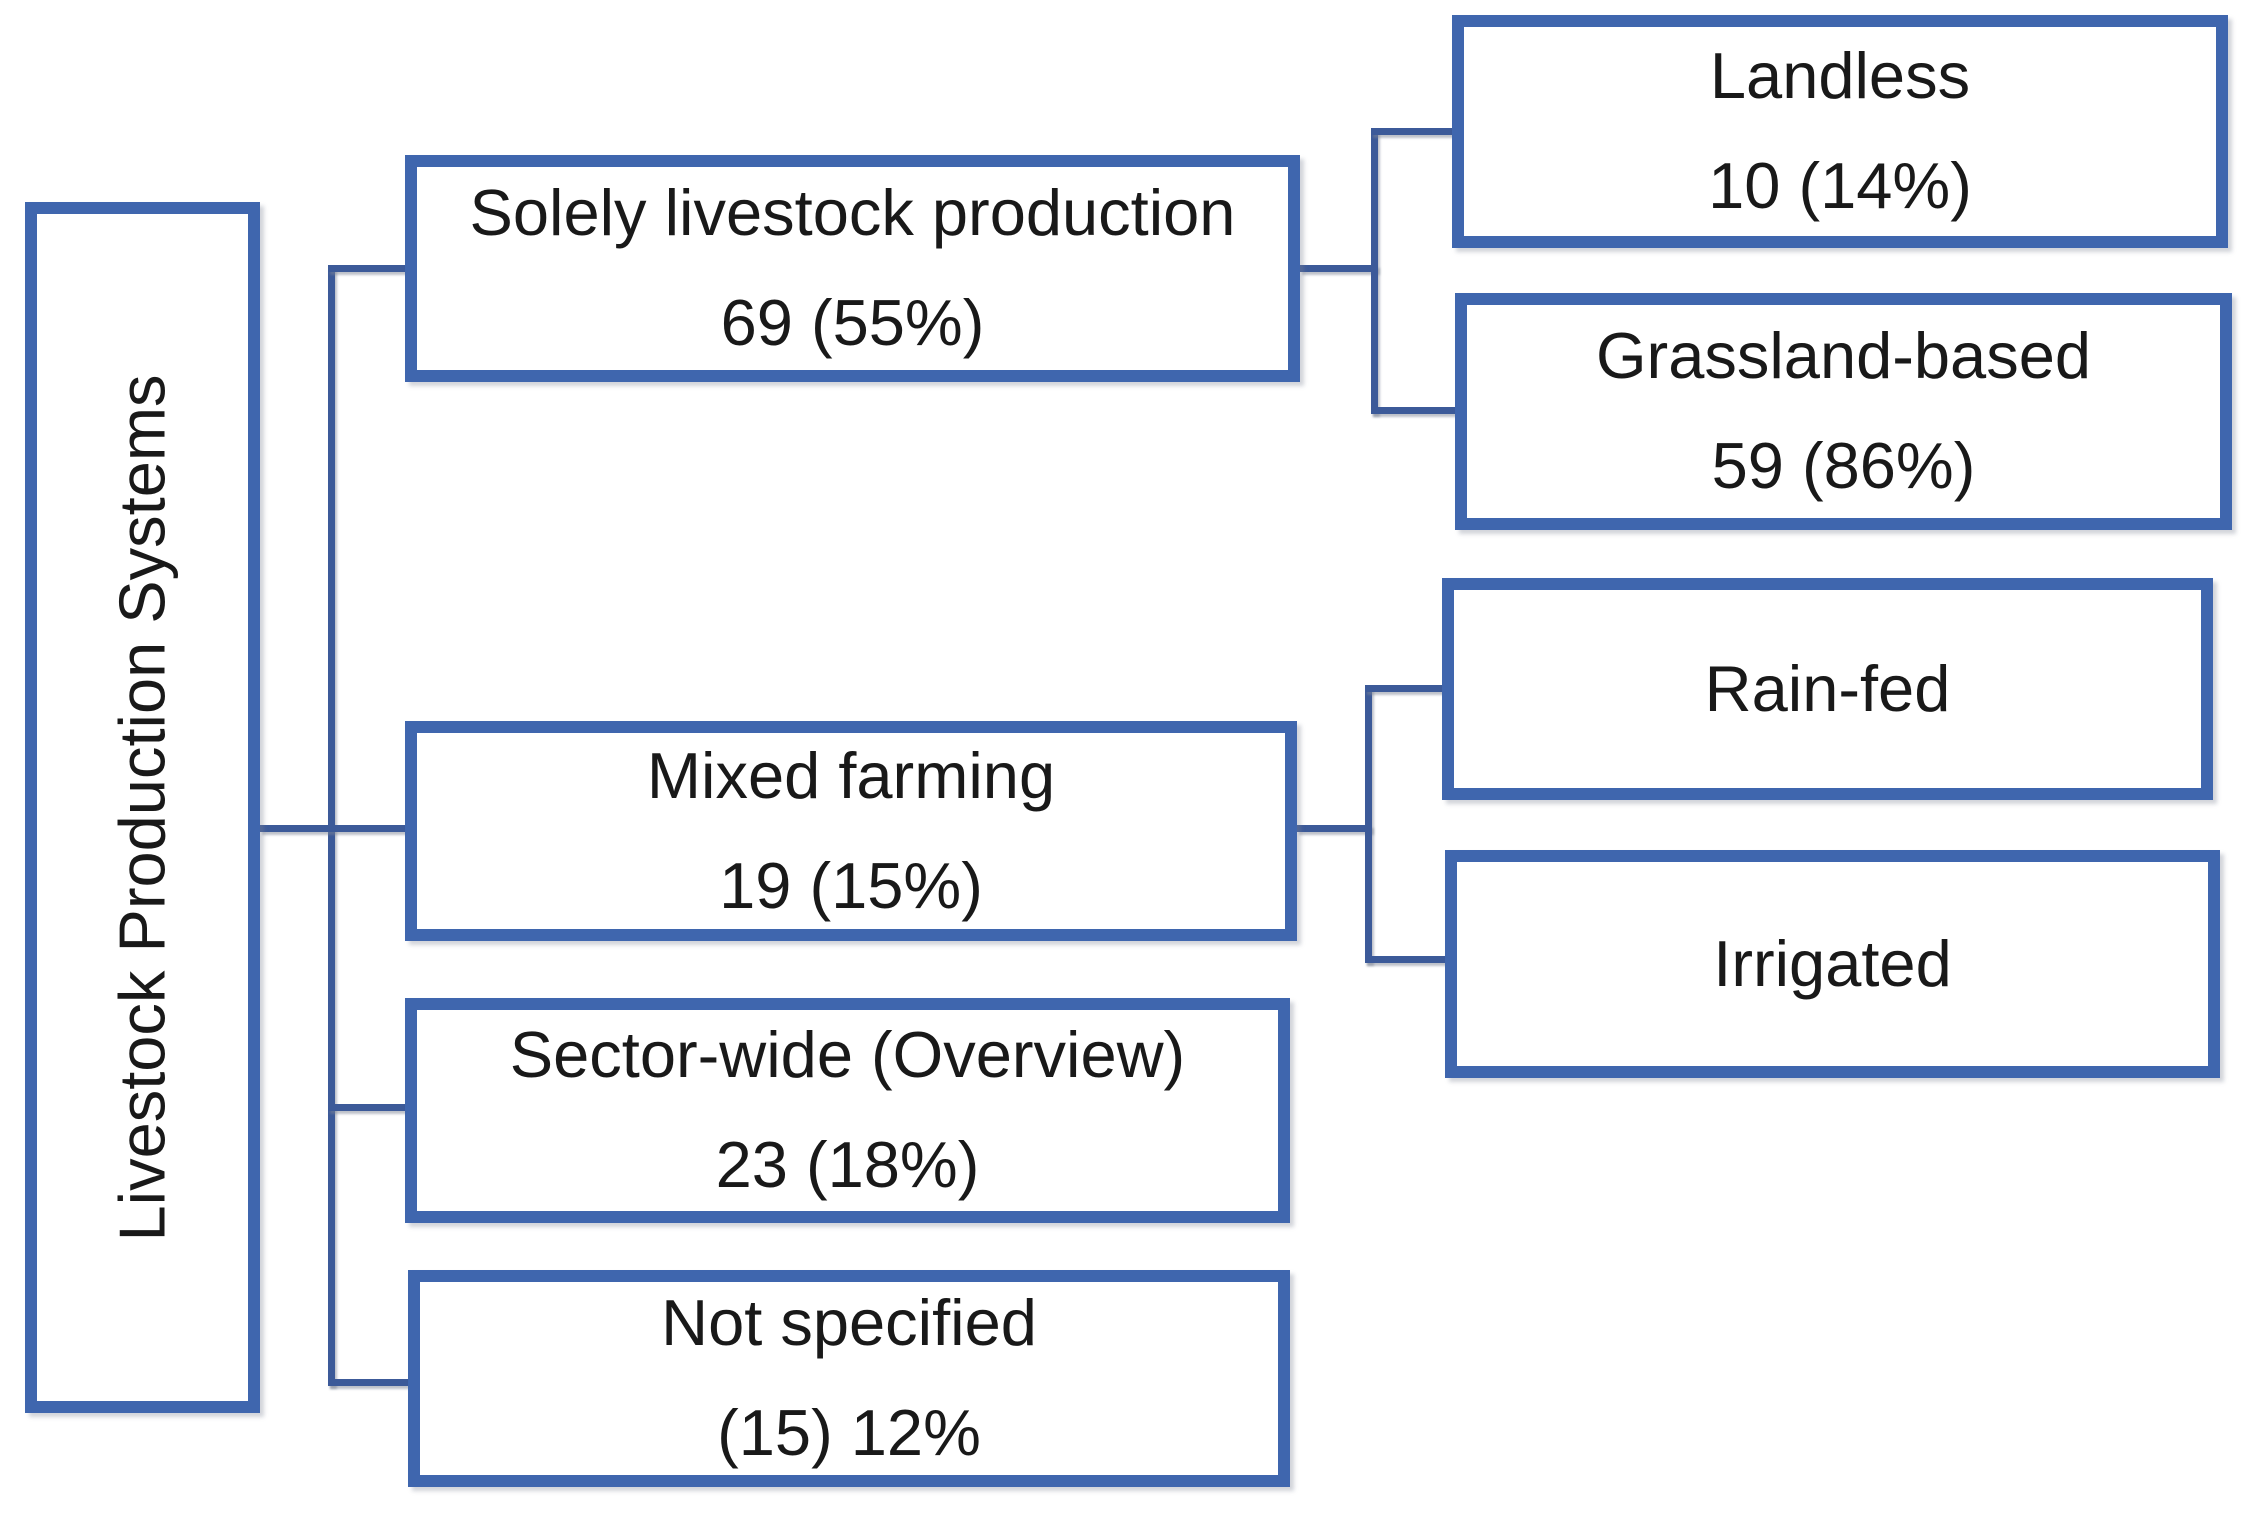 The image size is (2250, 1518). Describe the element at coordinates (1840, 131) in the screenshot. I see `node-landless: Landless 10 (14%)` at that location.